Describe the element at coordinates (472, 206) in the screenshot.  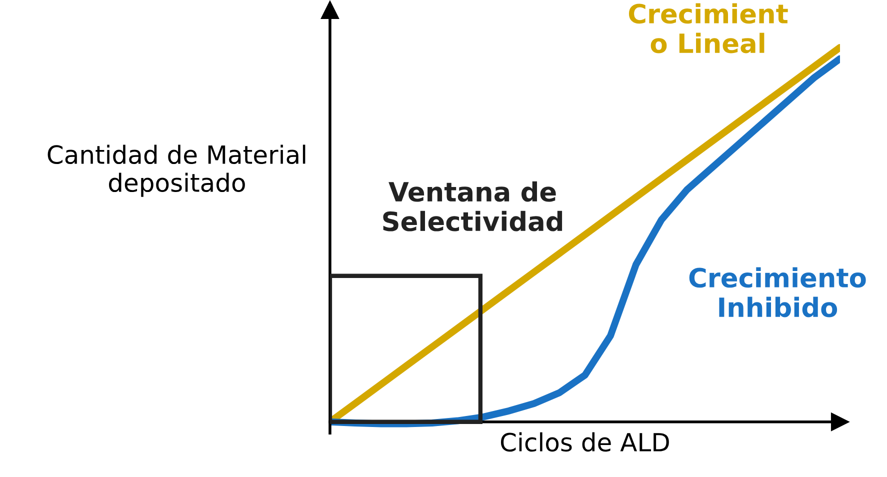
I see `annotation: Ventana de Selectividad` at that location.